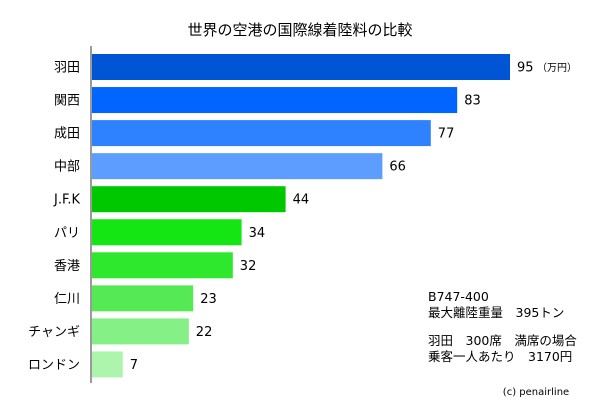 The image size is (600, 400). Describe the element at coordinates (67, 68) in the screenshot. I see `category-label-0: 羽田` at that location.